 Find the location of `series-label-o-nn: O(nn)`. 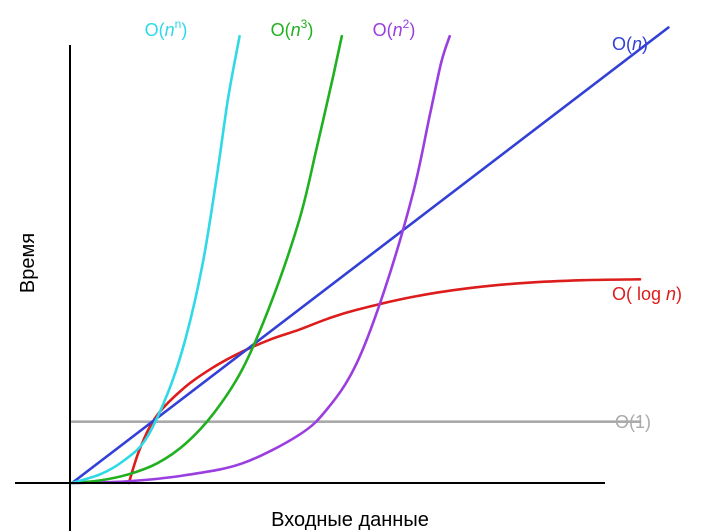

series-label-o-nn: O(nn) is located at coordinates (166, 28).